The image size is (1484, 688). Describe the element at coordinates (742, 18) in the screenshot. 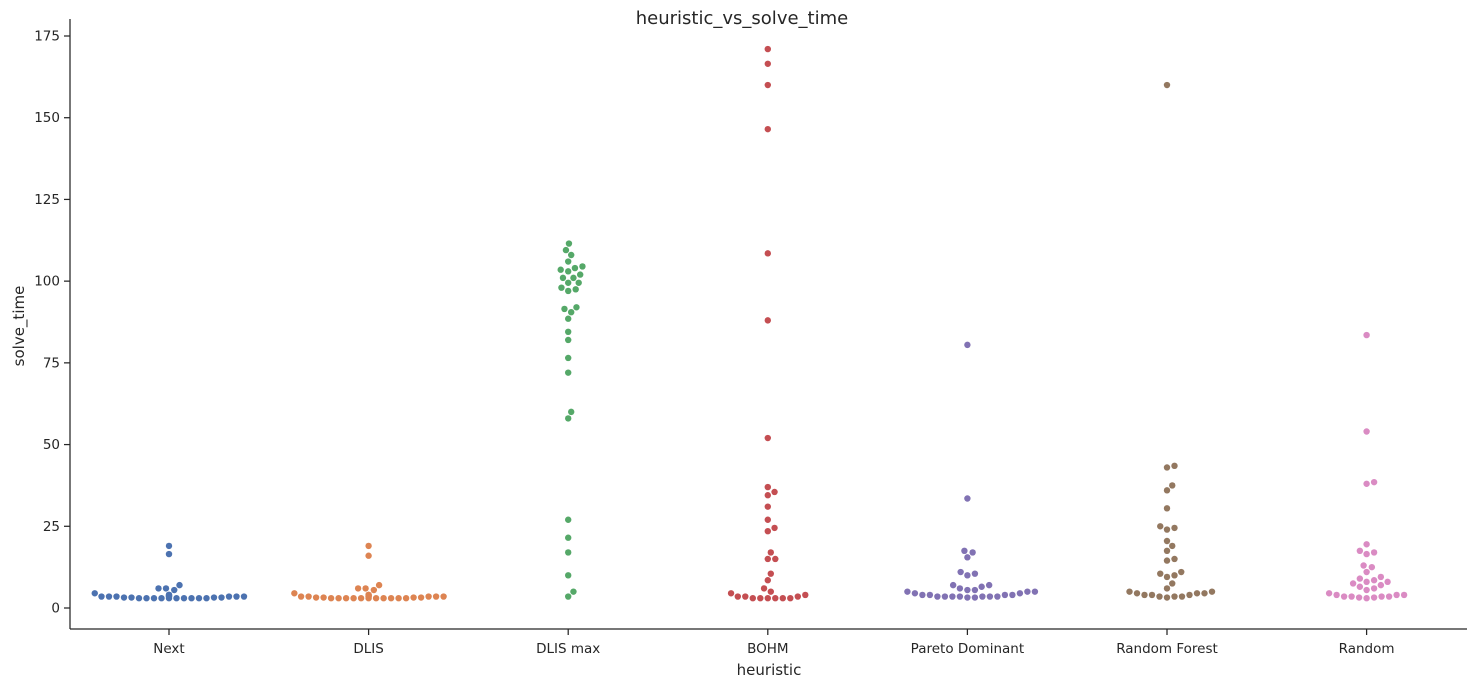

I see `chart-title: heuristic_vs_solve_time` at that location.